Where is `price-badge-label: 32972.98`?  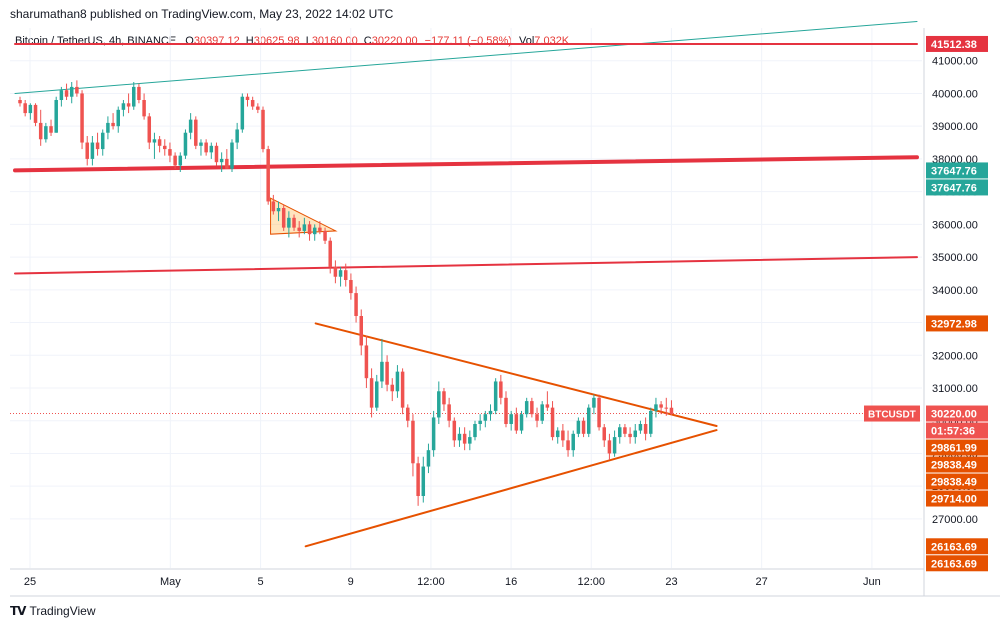
price-badge-label: 32972.98 is located at coordinates (954, 324).